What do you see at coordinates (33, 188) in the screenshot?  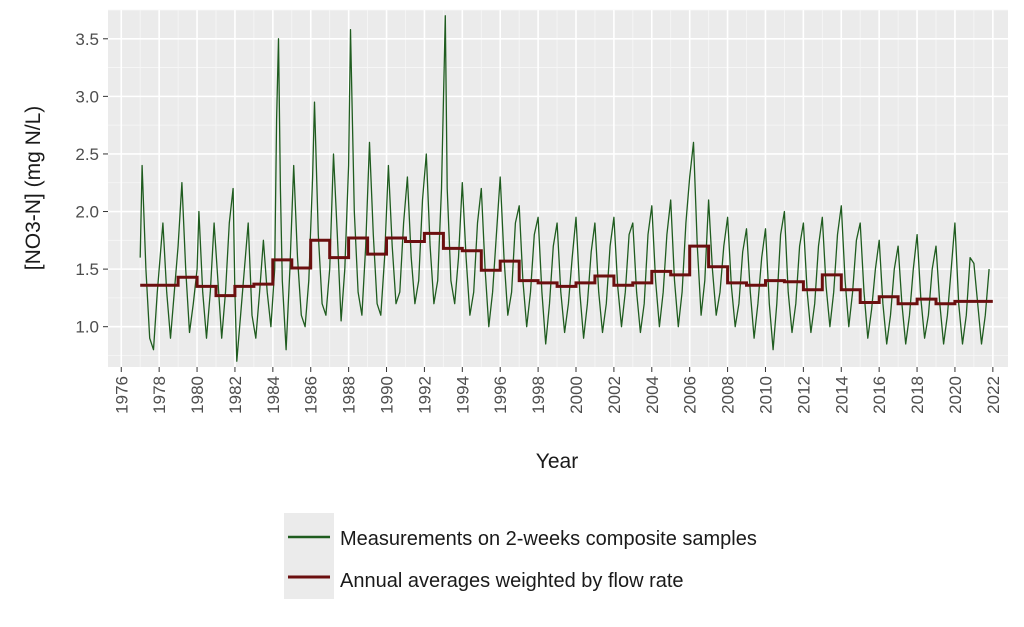 I see `y-axis-title: [NO3-N] (mg N/L)` at bounding box center [33, 188].